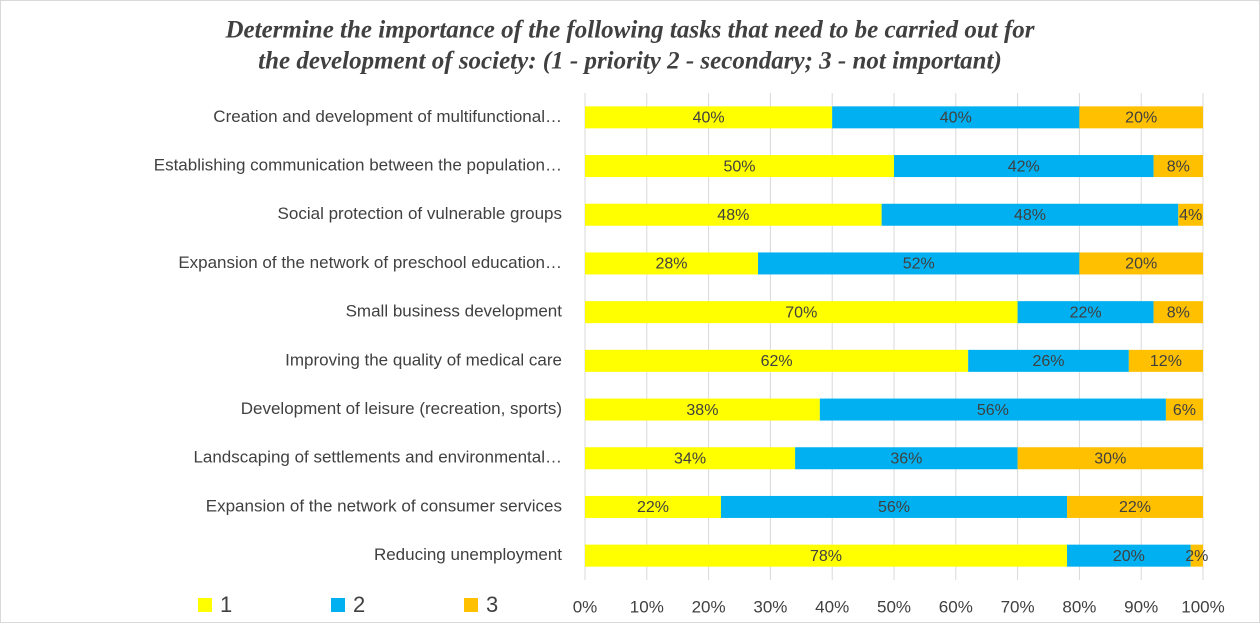 This screenshot has width=1260, height=628. What do you see at coordinates (1079, 606) in the screenshot?
I see `x-tick-label: 80%` at bounding box center [1079, 606].